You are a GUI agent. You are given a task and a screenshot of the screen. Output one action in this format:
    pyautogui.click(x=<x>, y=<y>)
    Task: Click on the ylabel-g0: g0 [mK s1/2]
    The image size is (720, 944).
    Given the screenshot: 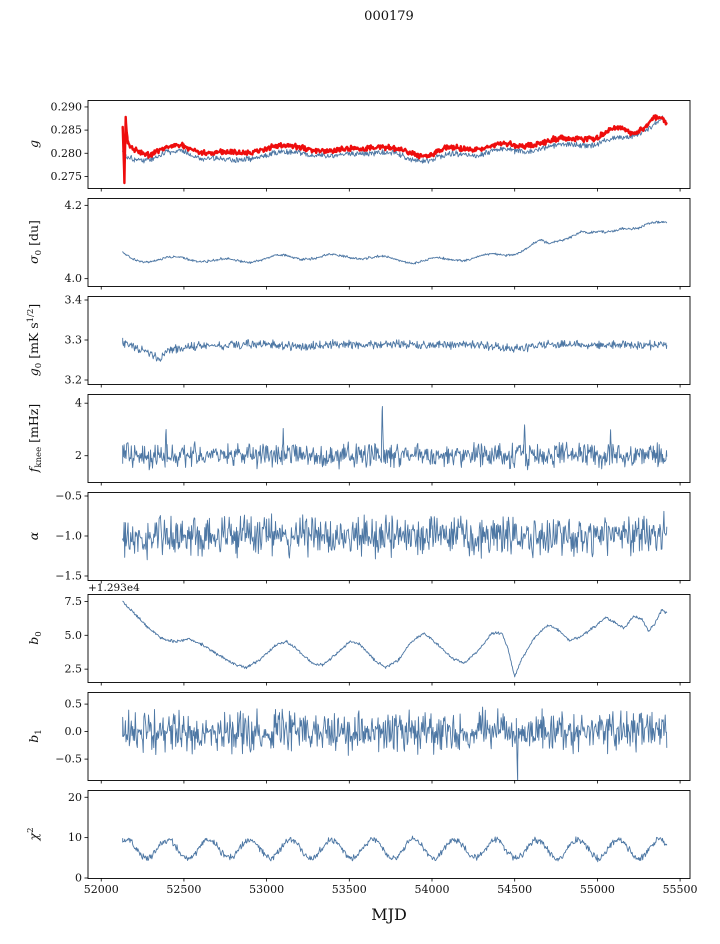 What is the action you would take?
    pyautogui.click(x=35, y=340)
    